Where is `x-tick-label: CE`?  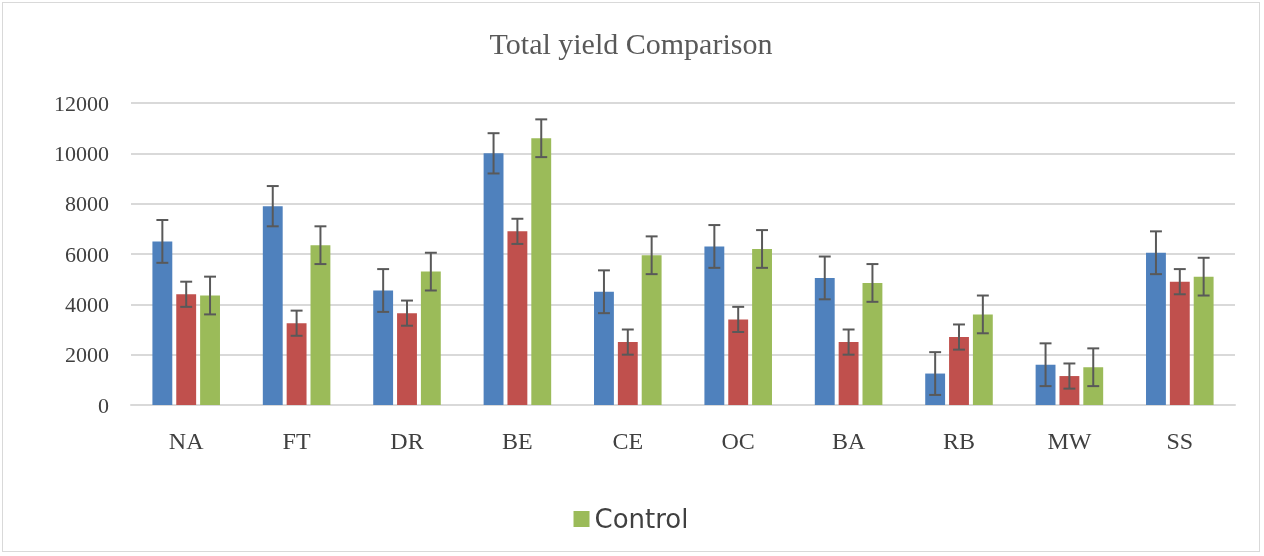
x-tick-label: CE is located at coordinates (628, 441).